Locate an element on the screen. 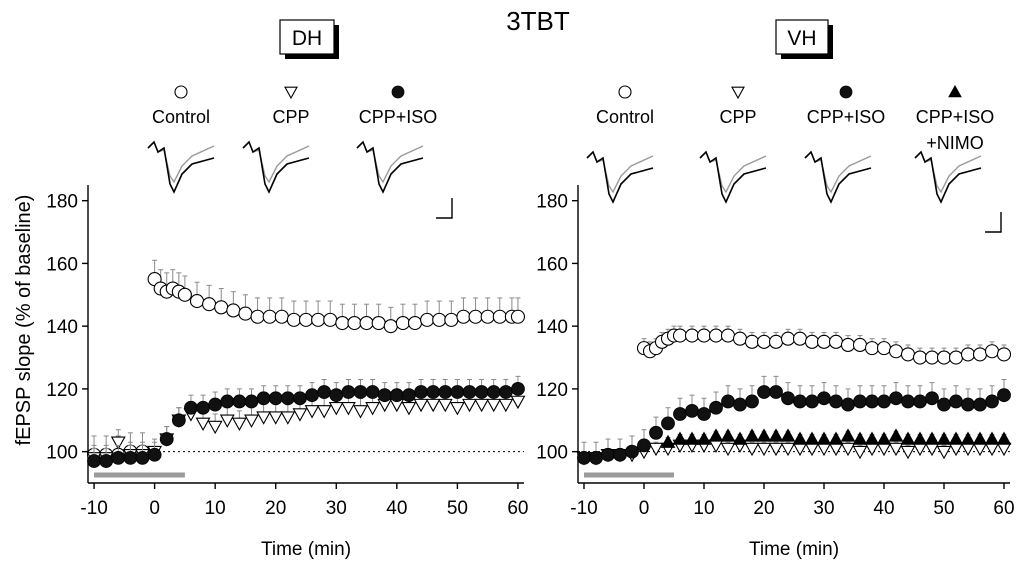  x-tick-label: 0 is located at coordinates (644, 508).